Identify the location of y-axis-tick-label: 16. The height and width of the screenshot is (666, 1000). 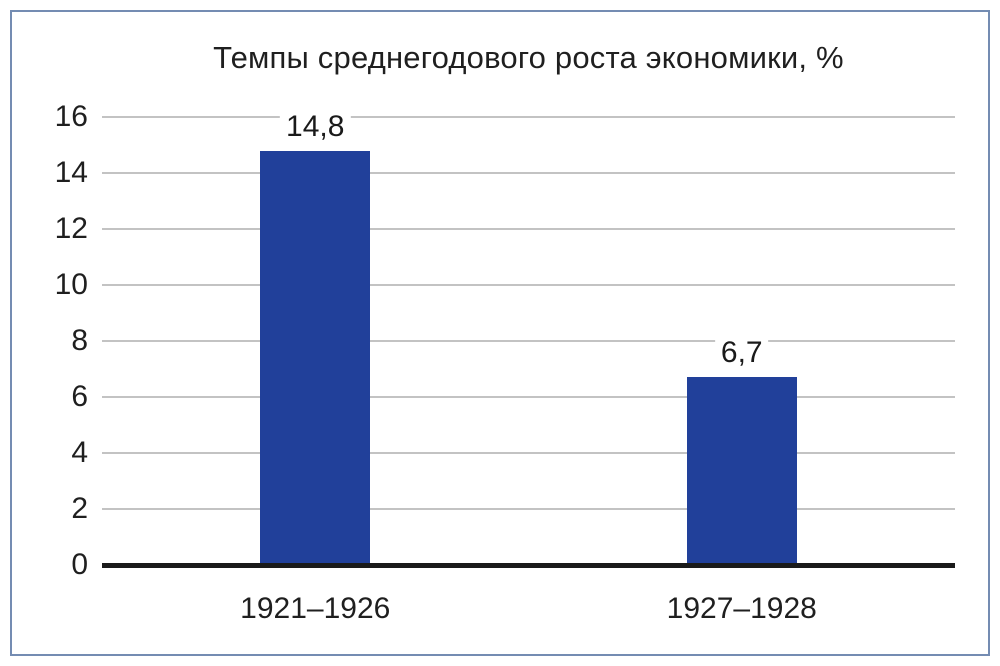
(71, 116).